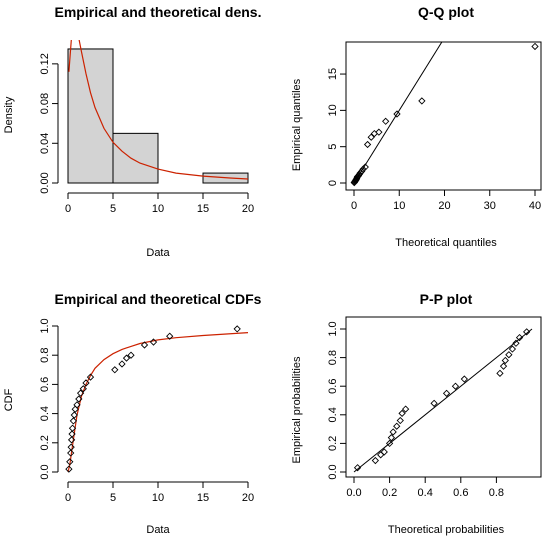 The height and width of the screenshot is (541, 550). I want to click on cdf-y-tick-label: 0.2, so click(45, 442).